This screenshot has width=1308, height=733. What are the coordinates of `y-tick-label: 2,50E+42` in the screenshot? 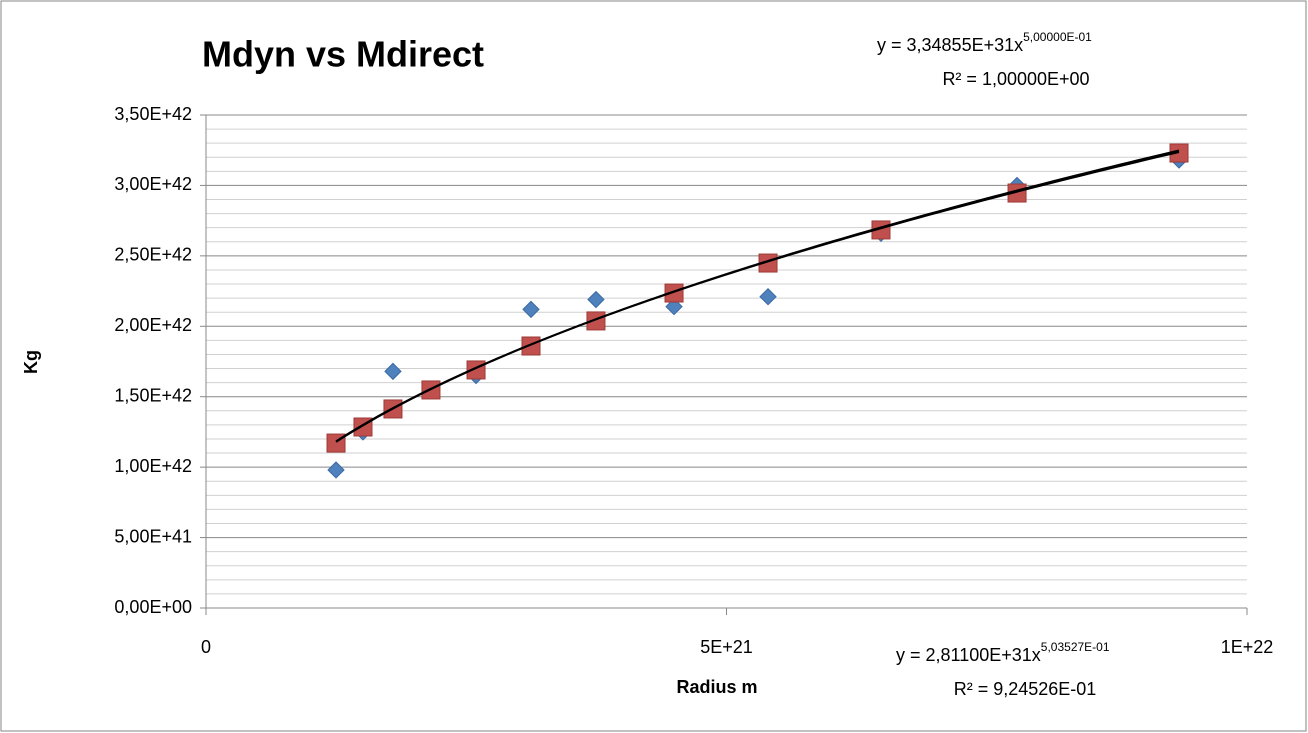 It's located at (153, 255).